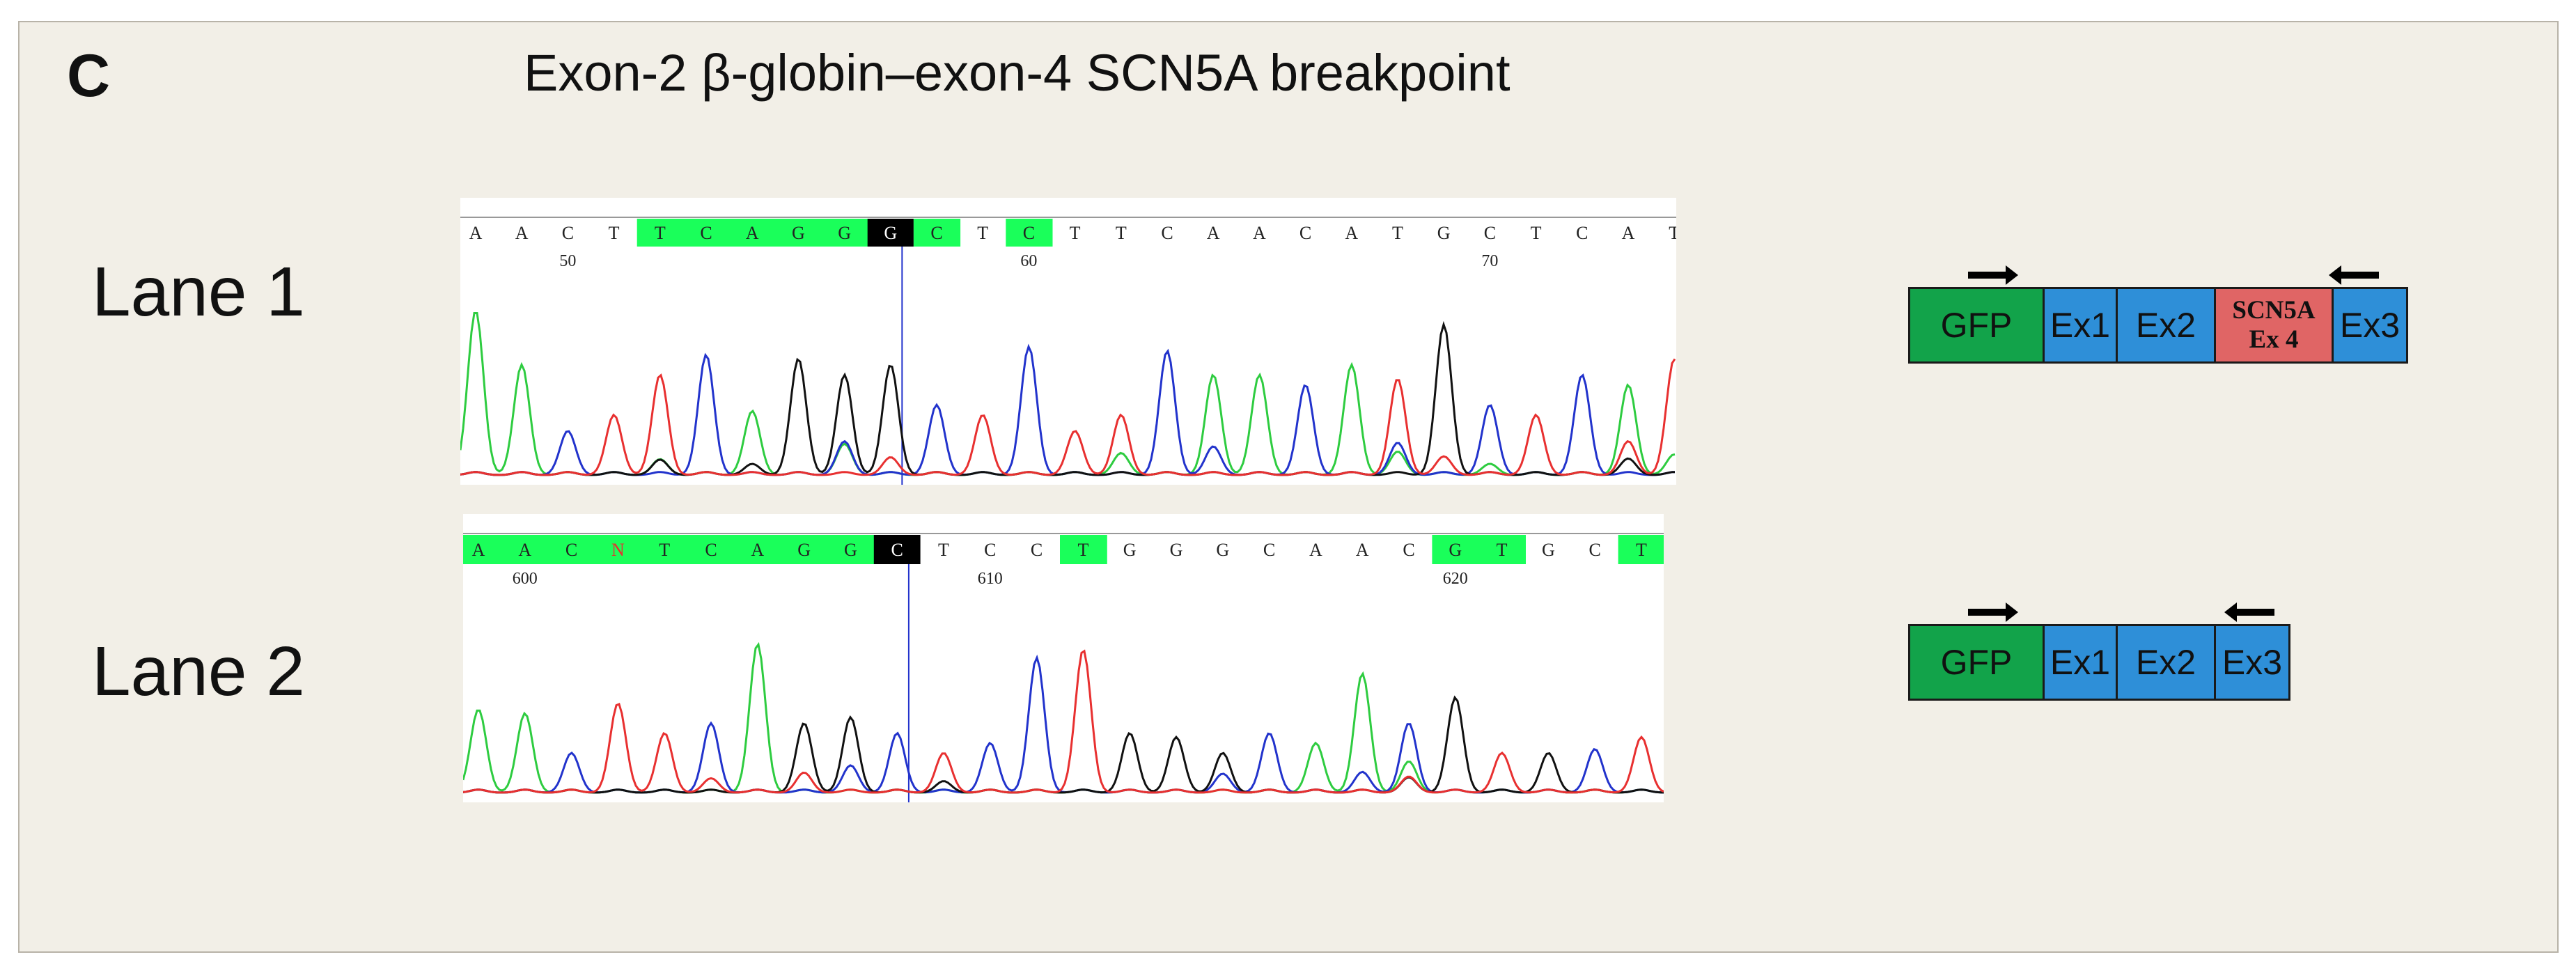 Image resolution: width=2576 pixels, height=973 pixels. I want to click on lane-2-label: Lane 2, so click(199, 671).